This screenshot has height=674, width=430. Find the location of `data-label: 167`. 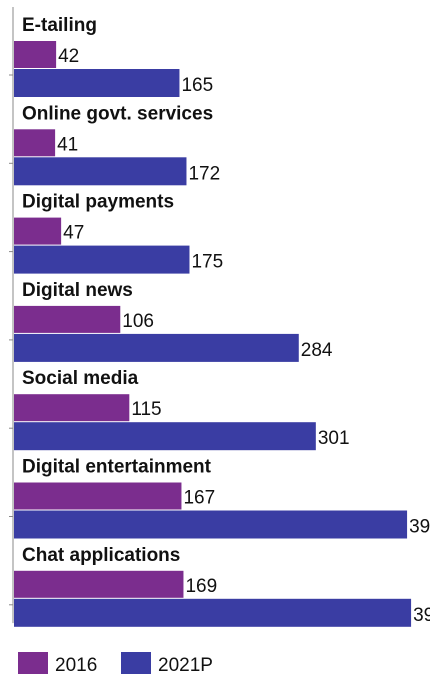

data-label: 167 is located at coordinates (199, 498).